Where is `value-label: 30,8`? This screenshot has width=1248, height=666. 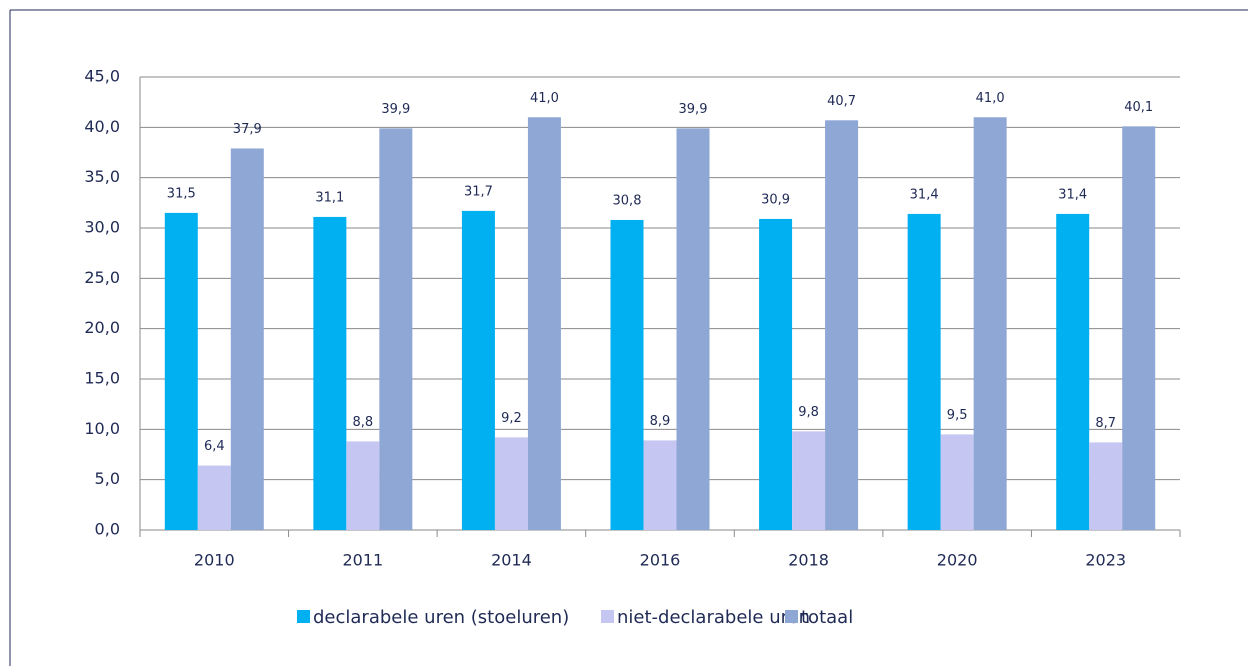 value-label: 30,8 is located at coordinates (627, 200).